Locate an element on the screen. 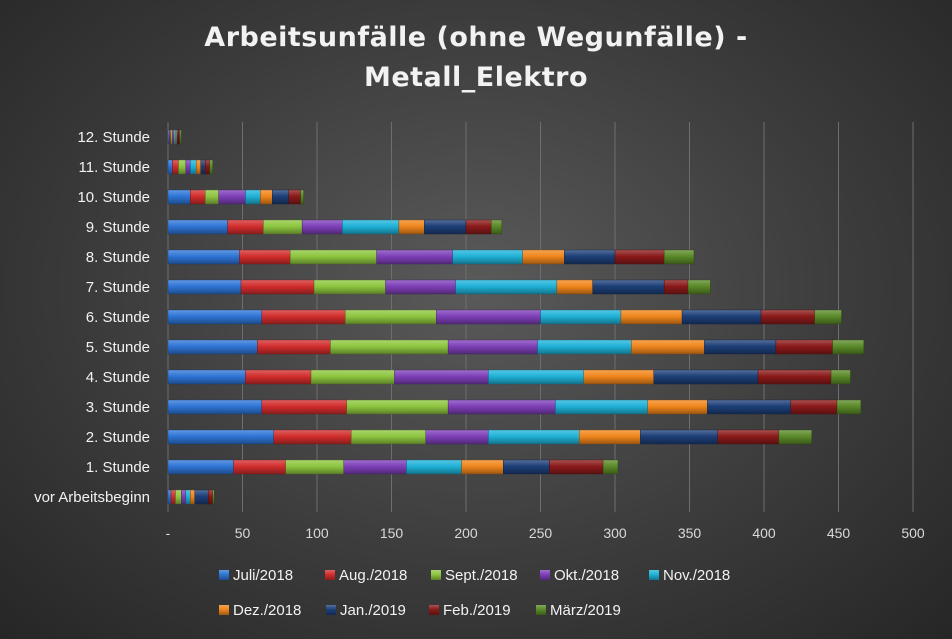  legend-label: Okt./2018 is located at coordinates (586, 575).